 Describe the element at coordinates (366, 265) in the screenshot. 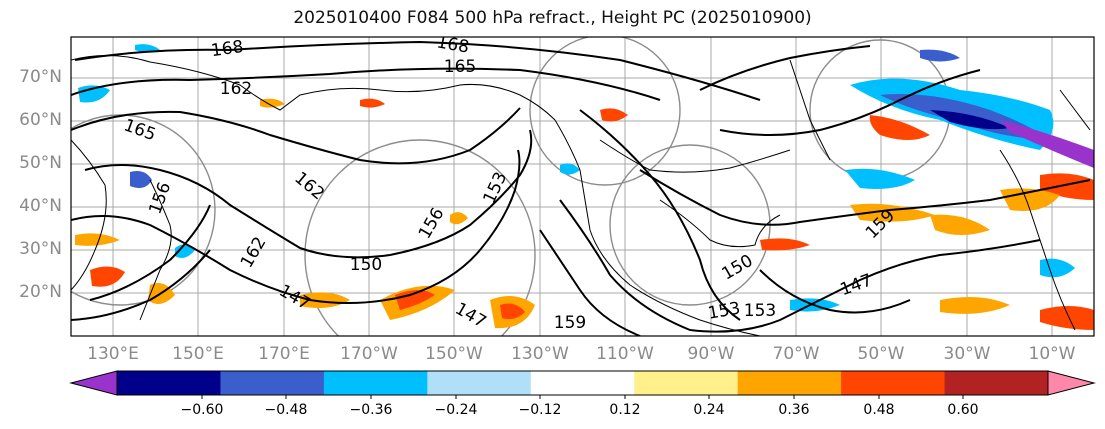

I see `contour-label-150a: 150` at that location.